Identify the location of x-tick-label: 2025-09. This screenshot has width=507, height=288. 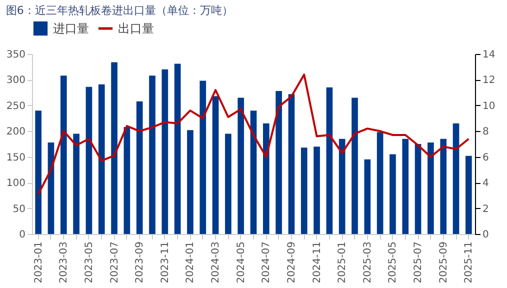
(444, 263).